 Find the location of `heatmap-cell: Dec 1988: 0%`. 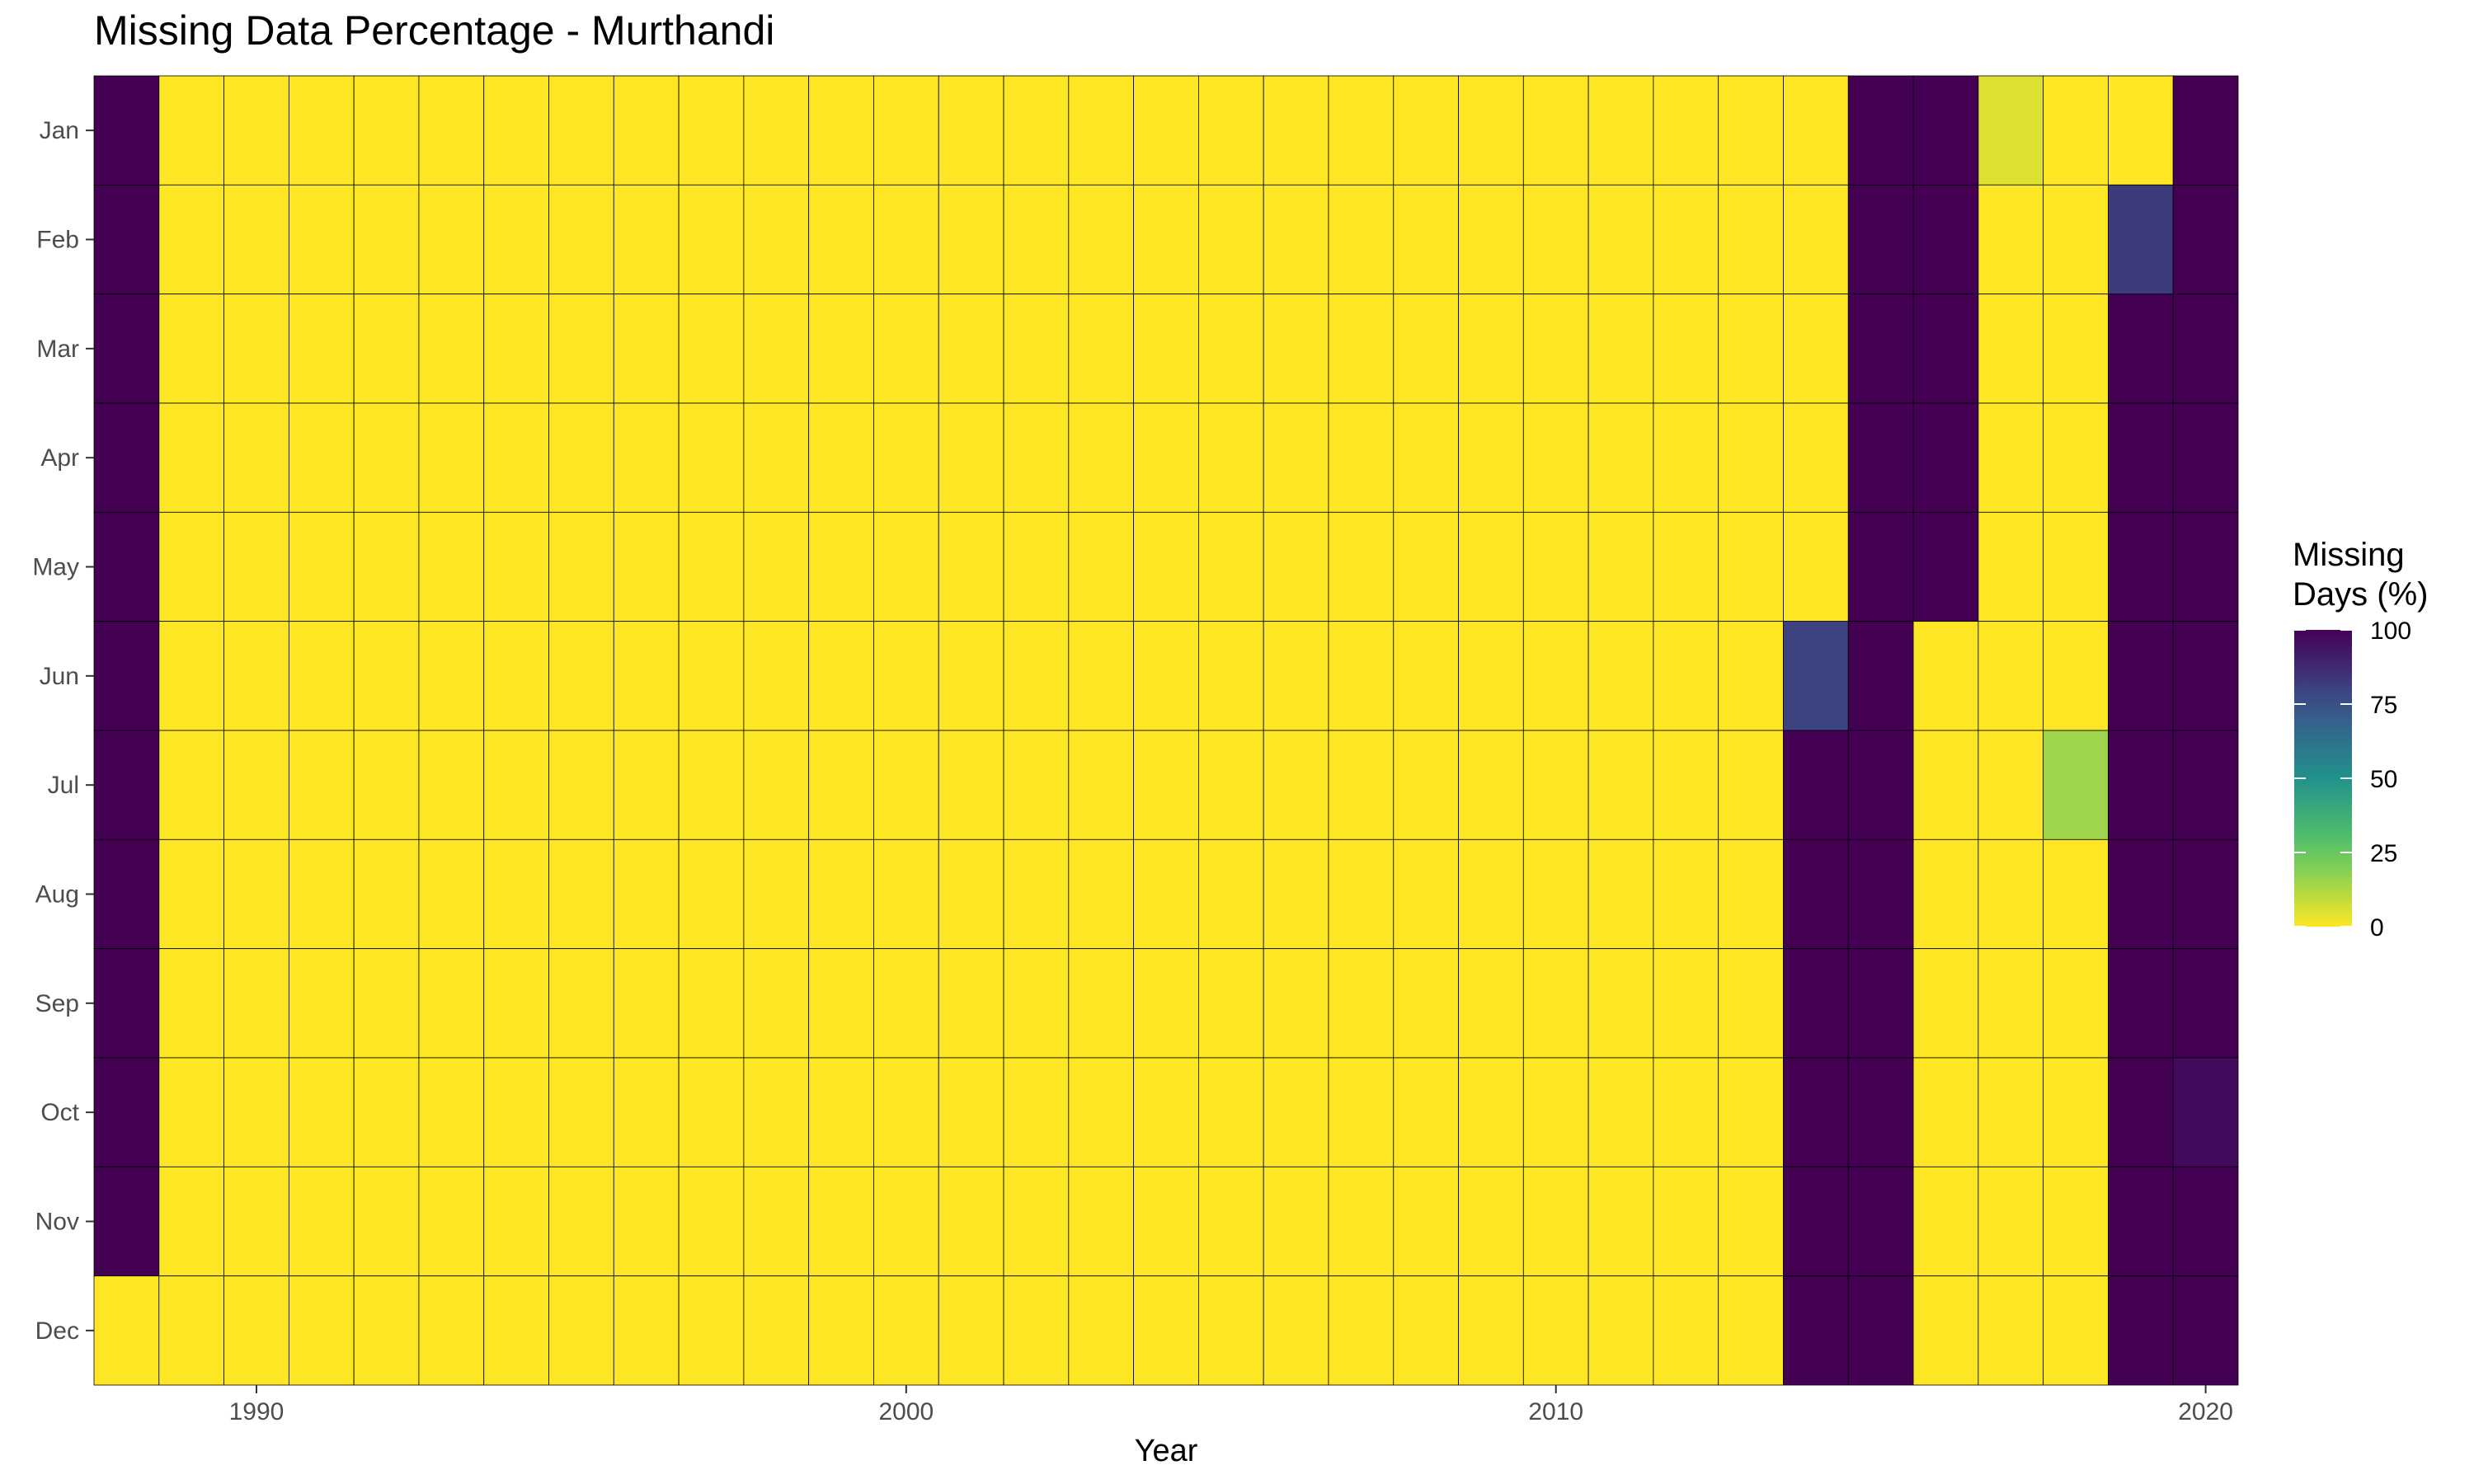

heatmap-cell: Dec 1988: 0% is located at coordinates (126, 1330).